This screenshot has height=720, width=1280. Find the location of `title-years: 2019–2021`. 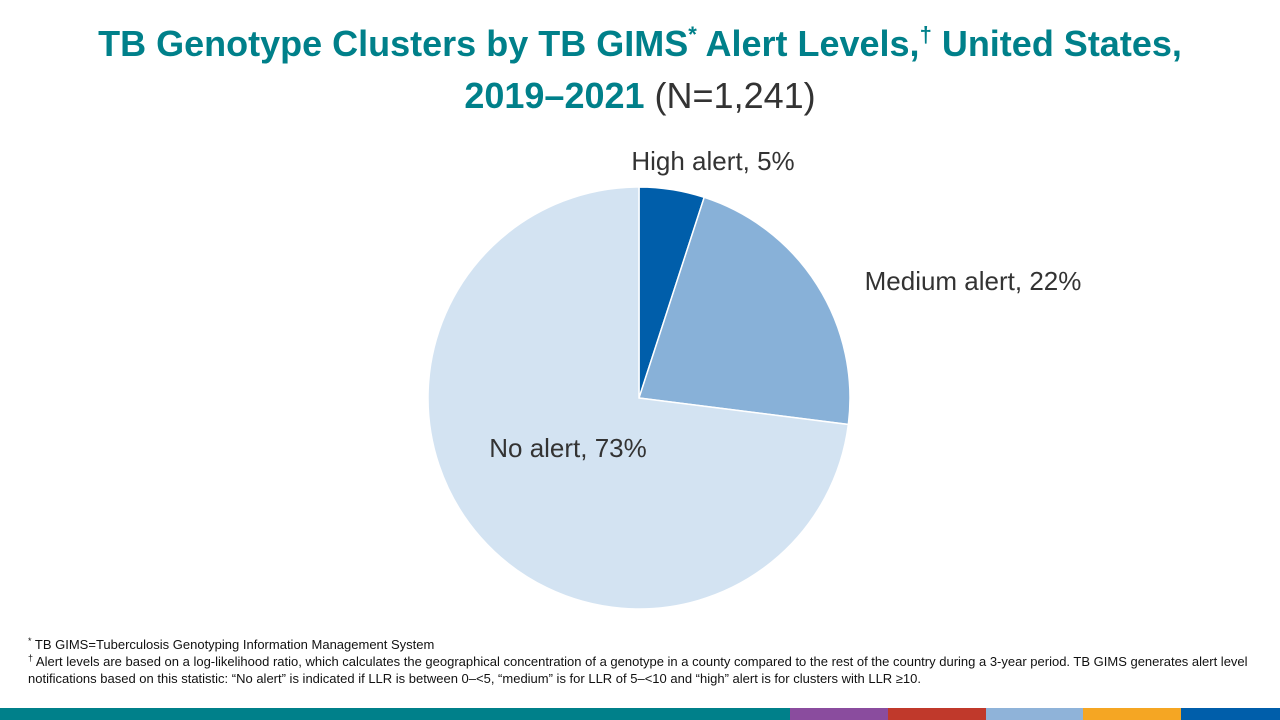

title-years: 2019–2021 is located at coordinates (554, 95).